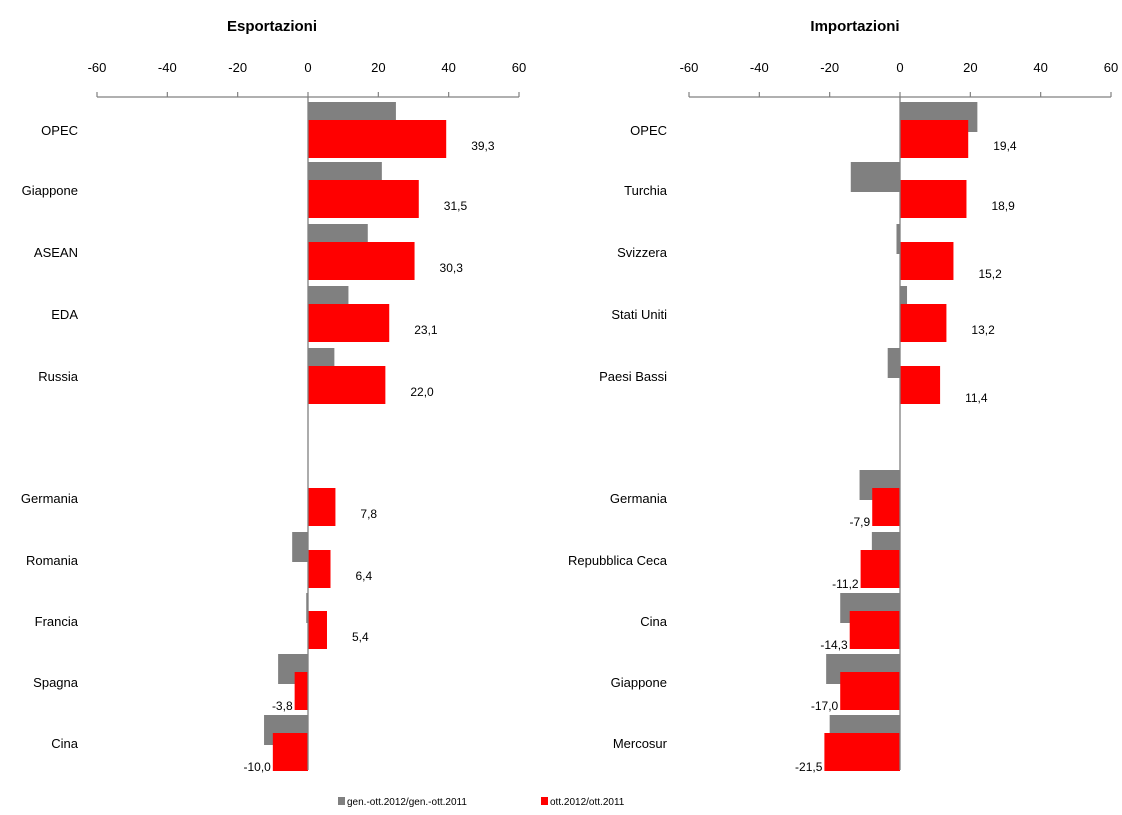  I want to click on imports-bar-ott-paesi-bassi, so click(920, 385).